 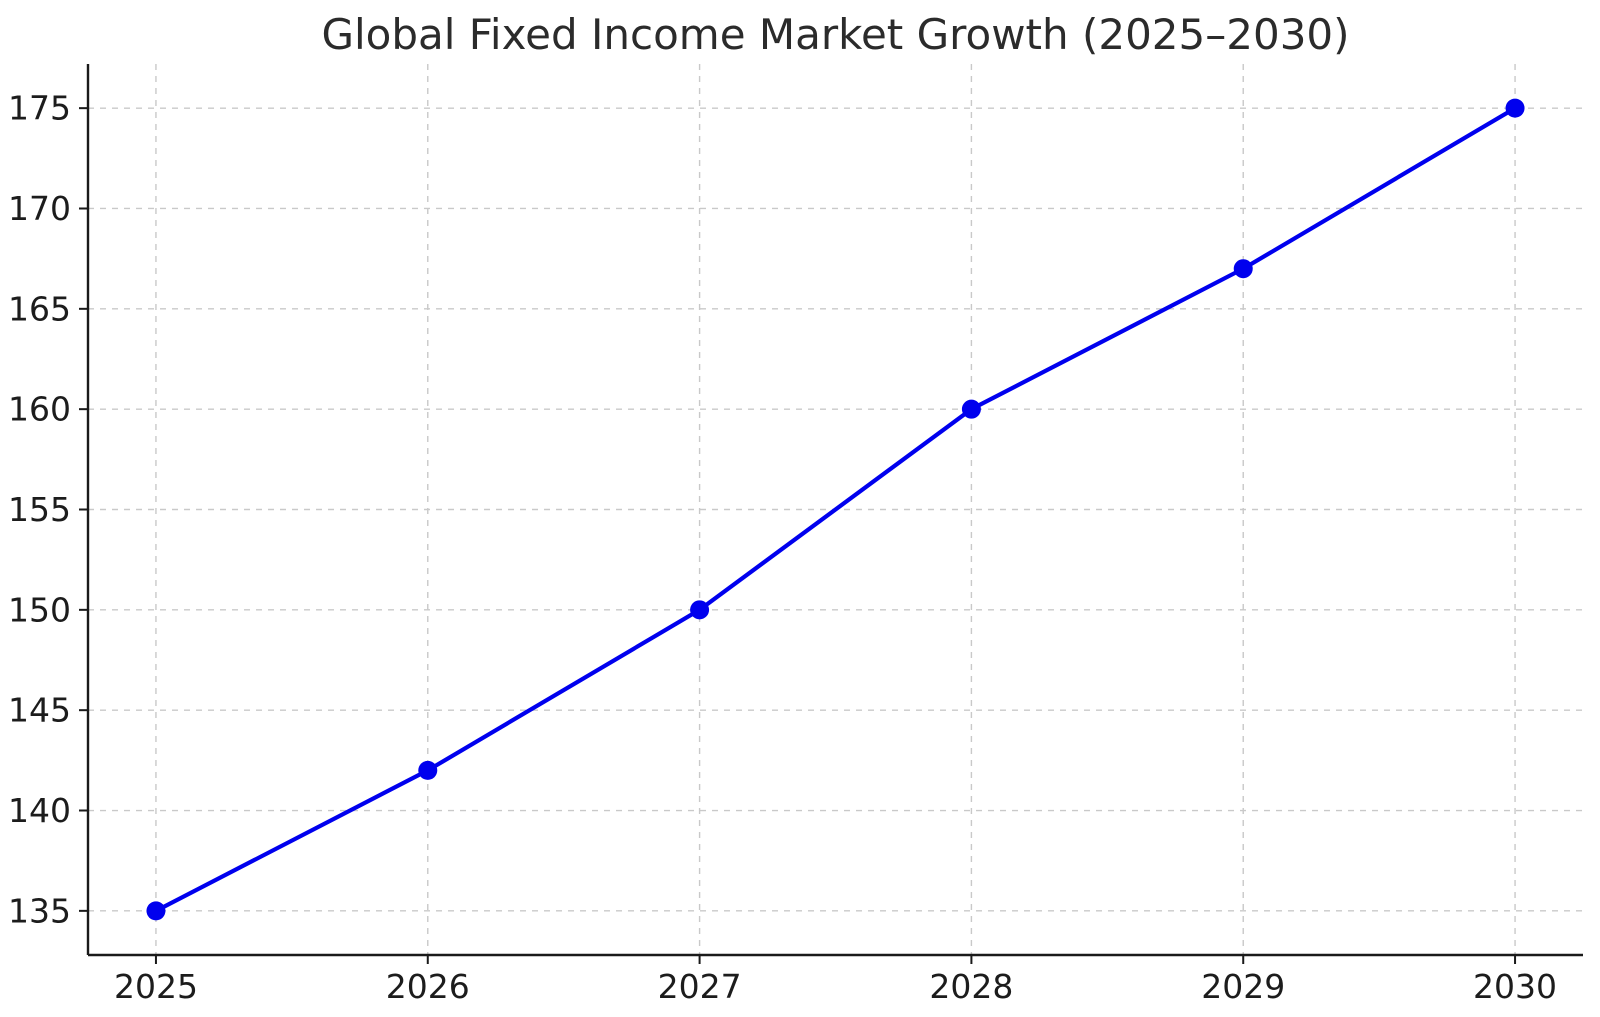 What do you see at coordinates (39, 810) in the screenshot?
I see `y-tick-label: 140` at bounding box center [39, 810].